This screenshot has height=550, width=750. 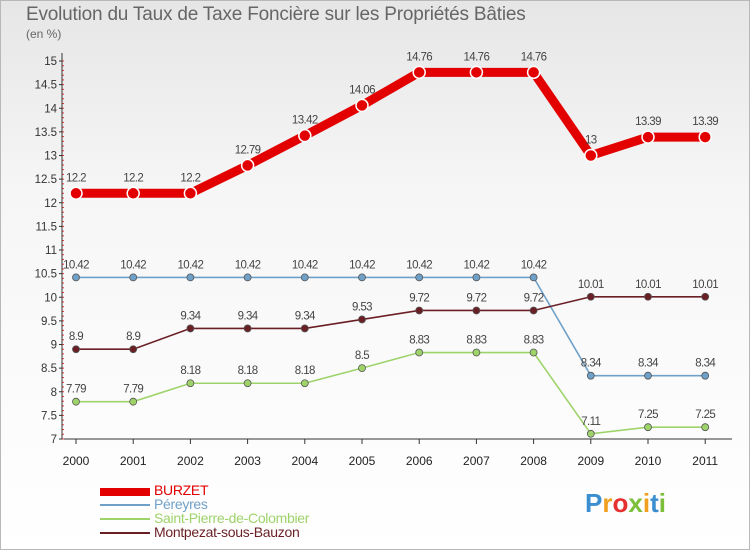 What do you see at coordinates (304, 461) in the screenshot?
I see `x-tick-label: 2004` at bounding box center [304, 461].